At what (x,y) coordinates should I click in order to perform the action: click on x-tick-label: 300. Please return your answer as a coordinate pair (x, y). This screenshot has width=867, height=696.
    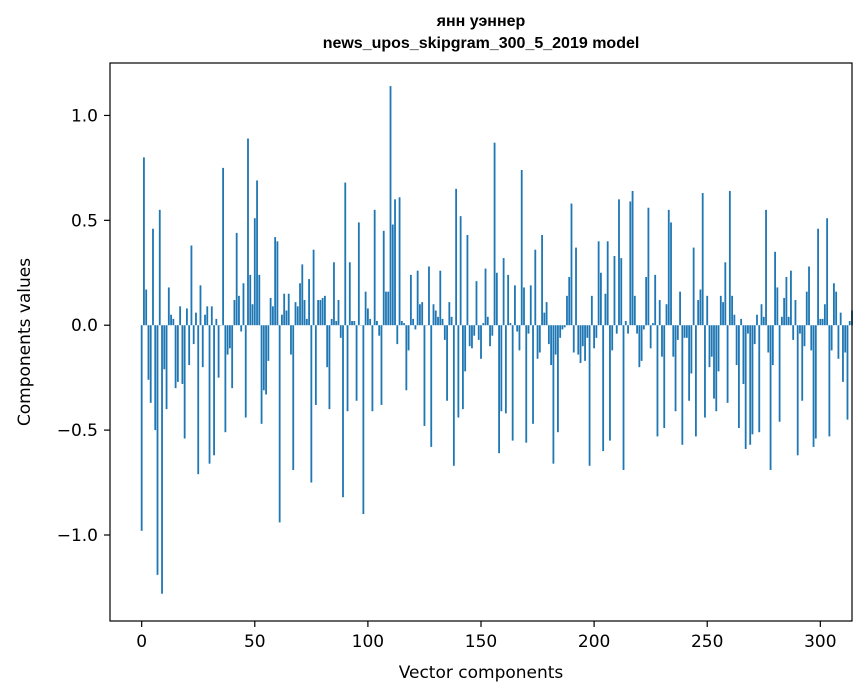
    Looking at the image, I should click on (820, 642).